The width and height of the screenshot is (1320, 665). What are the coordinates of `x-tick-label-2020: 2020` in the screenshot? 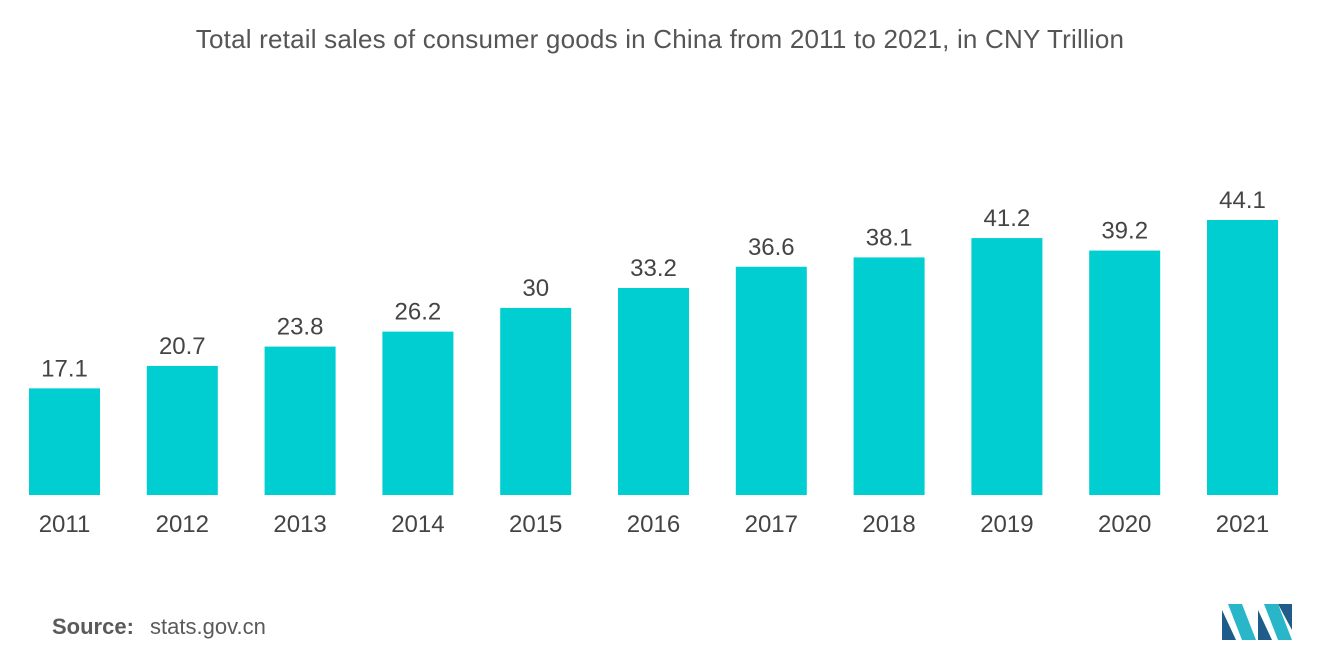 It's located at (1124, 524).